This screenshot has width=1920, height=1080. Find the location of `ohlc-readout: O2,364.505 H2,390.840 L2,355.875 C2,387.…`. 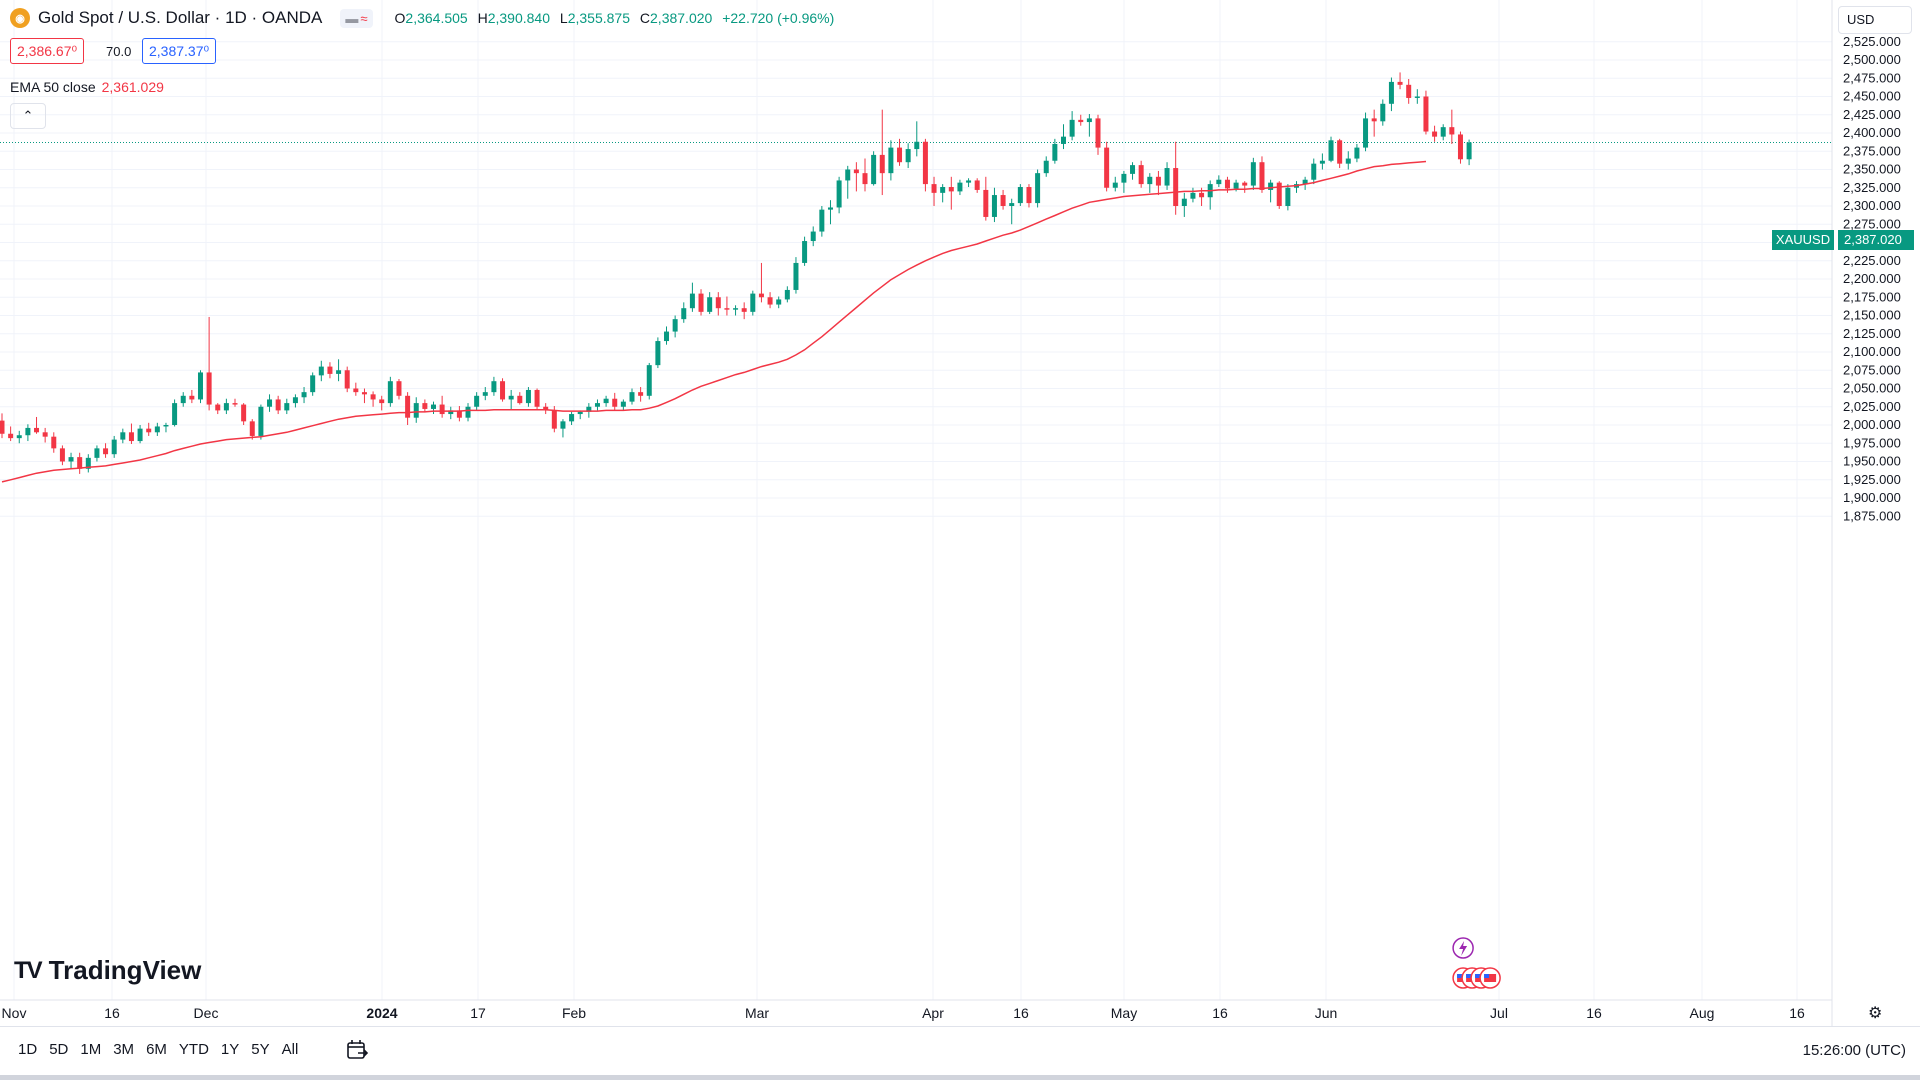

ohlc-readout: O2,364.505 H2,390.840 L2,355.875 C2,387.… is located at coordinates (614, 18).